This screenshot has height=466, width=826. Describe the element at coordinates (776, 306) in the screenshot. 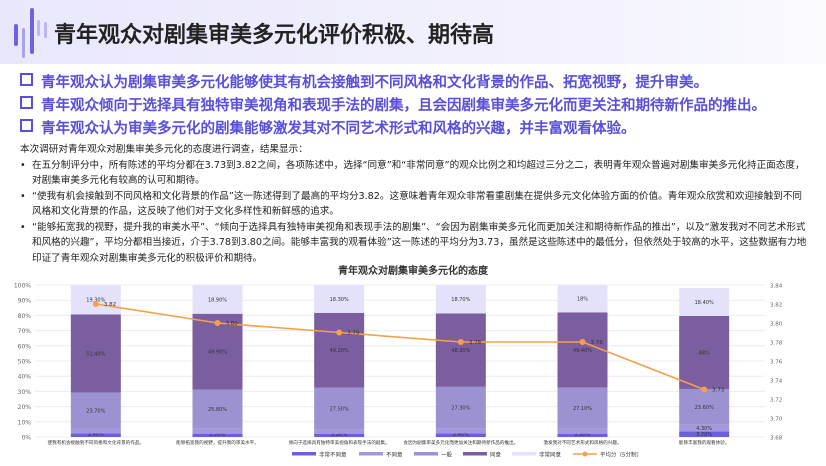

I see `y2-tick-label: 3.82` at that location.